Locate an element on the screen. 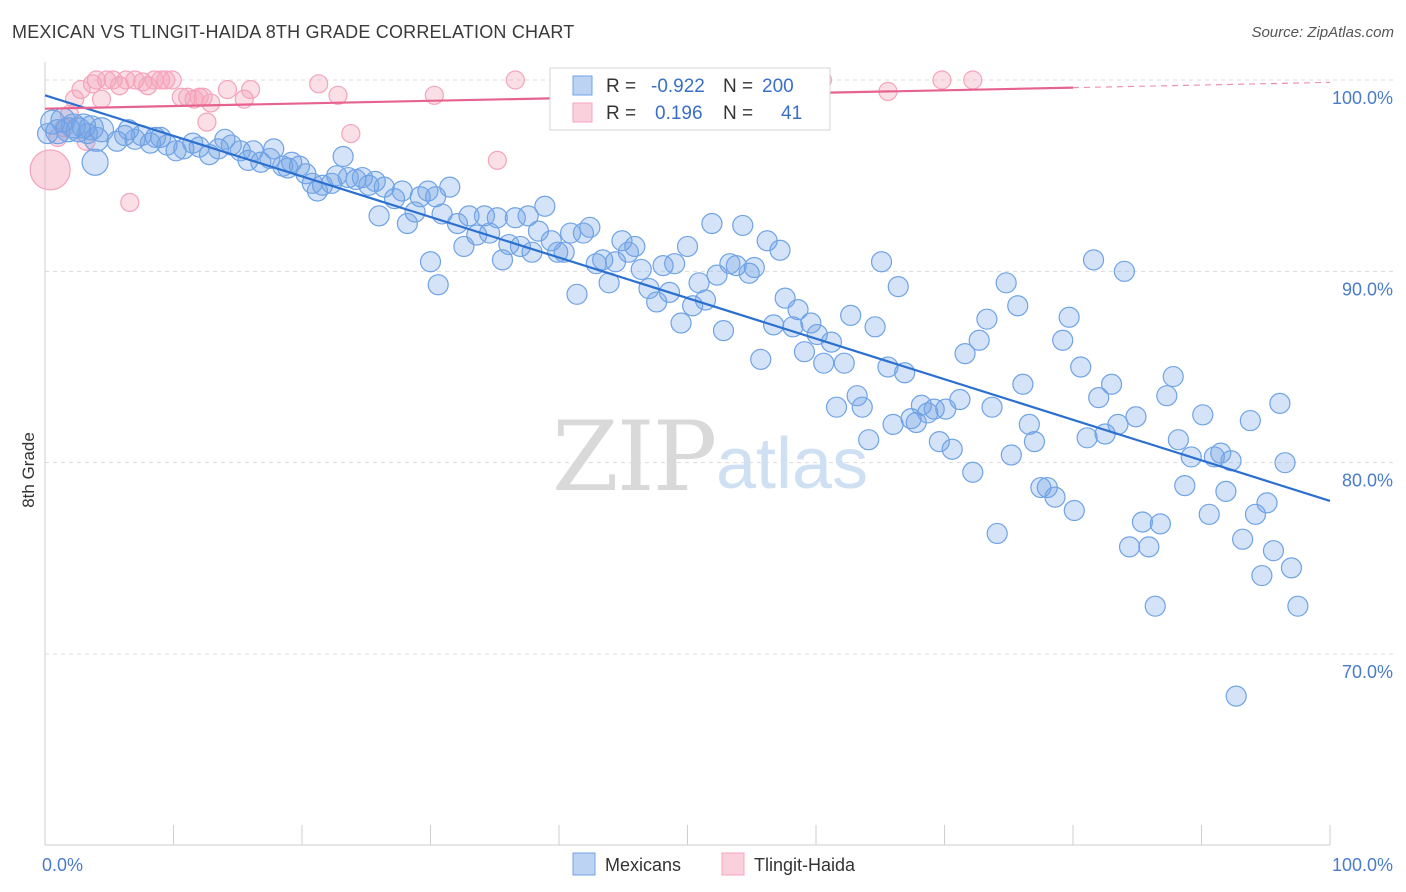 The height and width of the screenshot is (892, 1406). legend-swatch-mexicans is located at coordinates (582, 85).